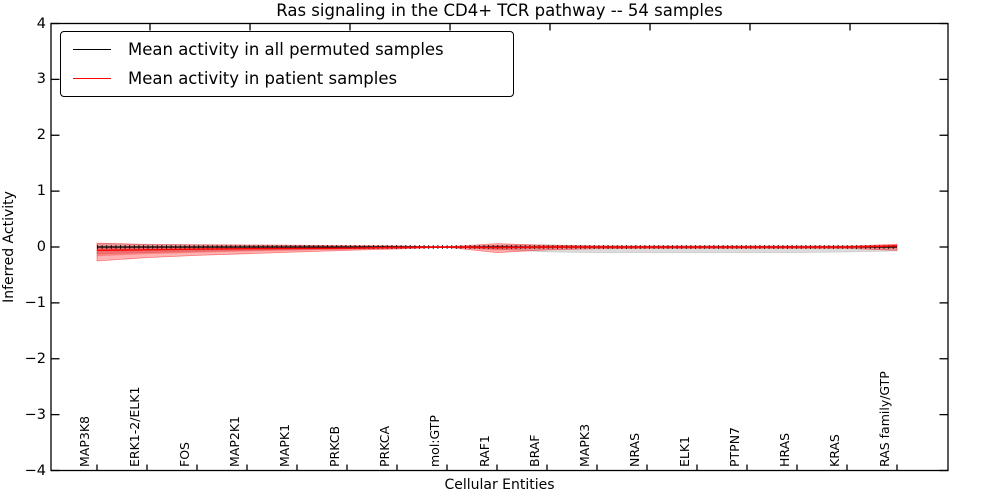 Image resolution: width=1000 pixels, height=500 pixels. Describe the element at coordinates (834, 450) in the screenshot. I see `x-tick-label: KRAS` at that location.